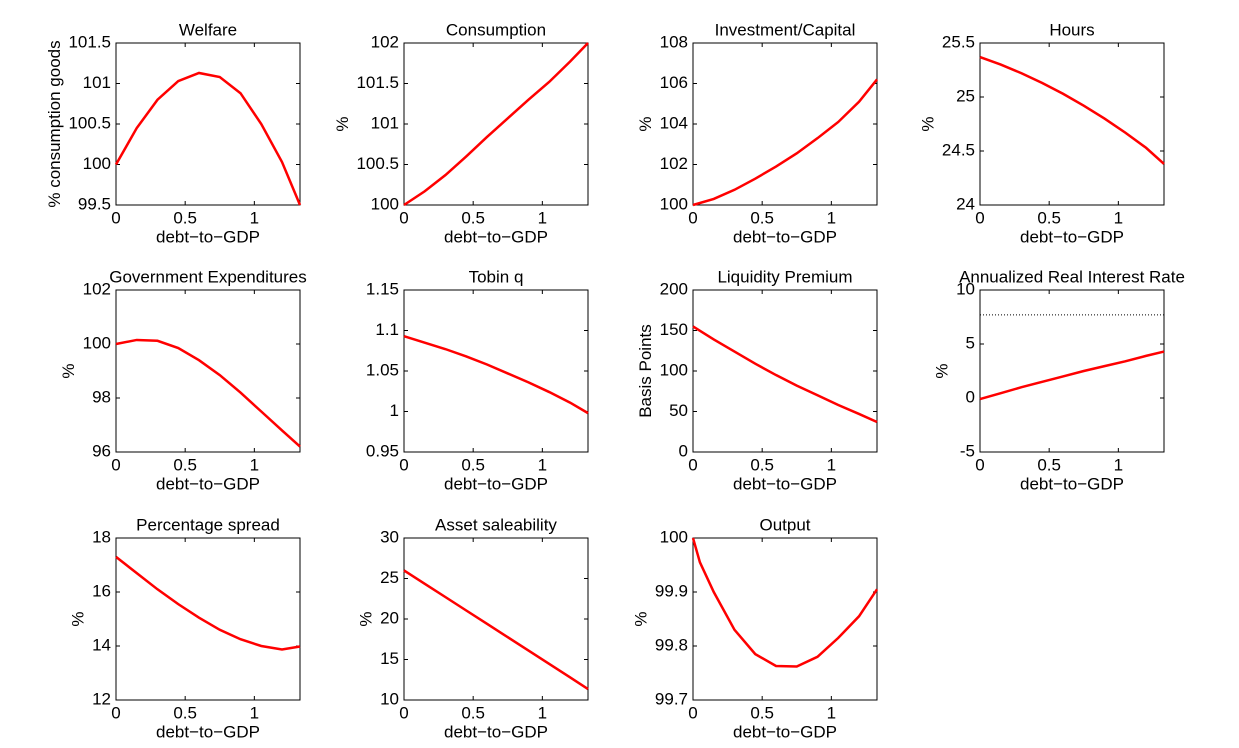 The height and width of the screenshot is (748, 1239). What do you see at coordinates (382, 288) in the screenshot?
I see `y-tick-label: 1.15` at bounding box center [382, 288].